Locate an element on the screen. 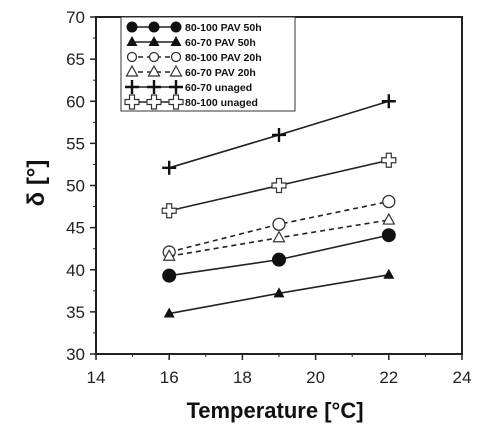  x-tick-label: 22 is located at coordinates (388, 377).